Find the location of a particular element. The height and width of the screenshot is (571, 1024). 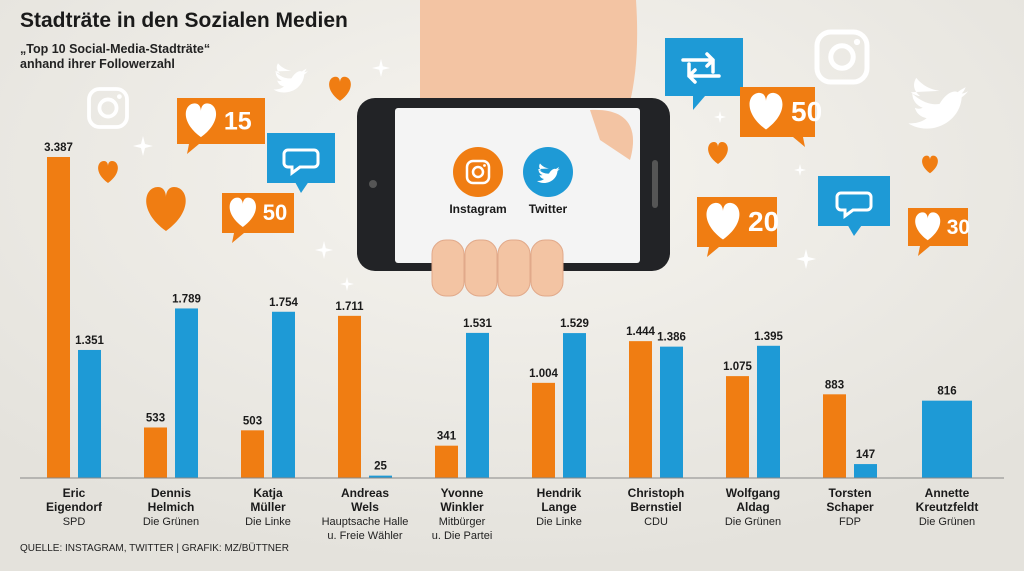

category-name: Annette is located at coordinates (947, 493).